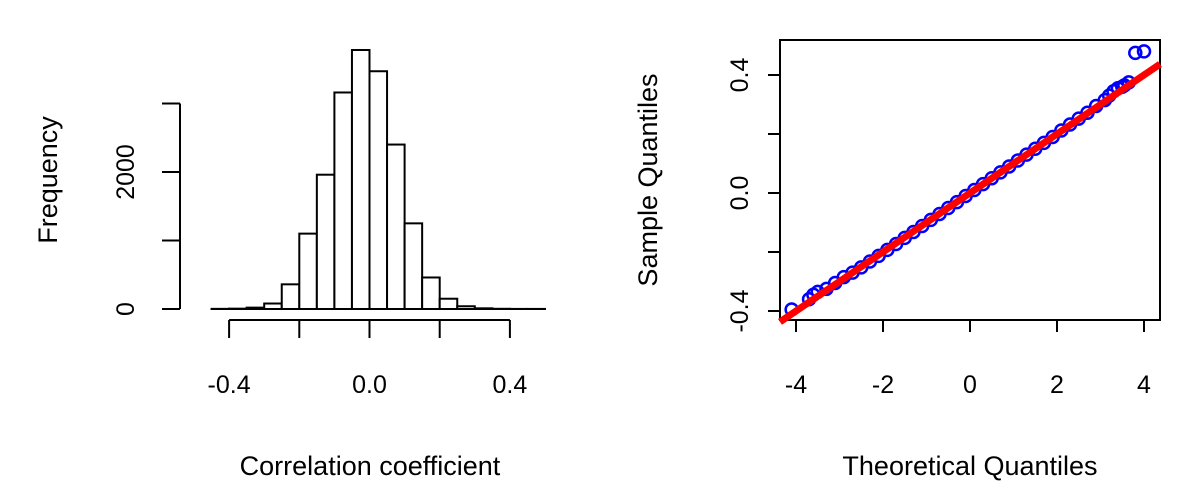 The width and height of the screenshot is (1200, 500). What do you see at coordinates (126, 309) in the screenshot?
I see `histogram-y-tick-label: 0` at bounding box center [126, 309].